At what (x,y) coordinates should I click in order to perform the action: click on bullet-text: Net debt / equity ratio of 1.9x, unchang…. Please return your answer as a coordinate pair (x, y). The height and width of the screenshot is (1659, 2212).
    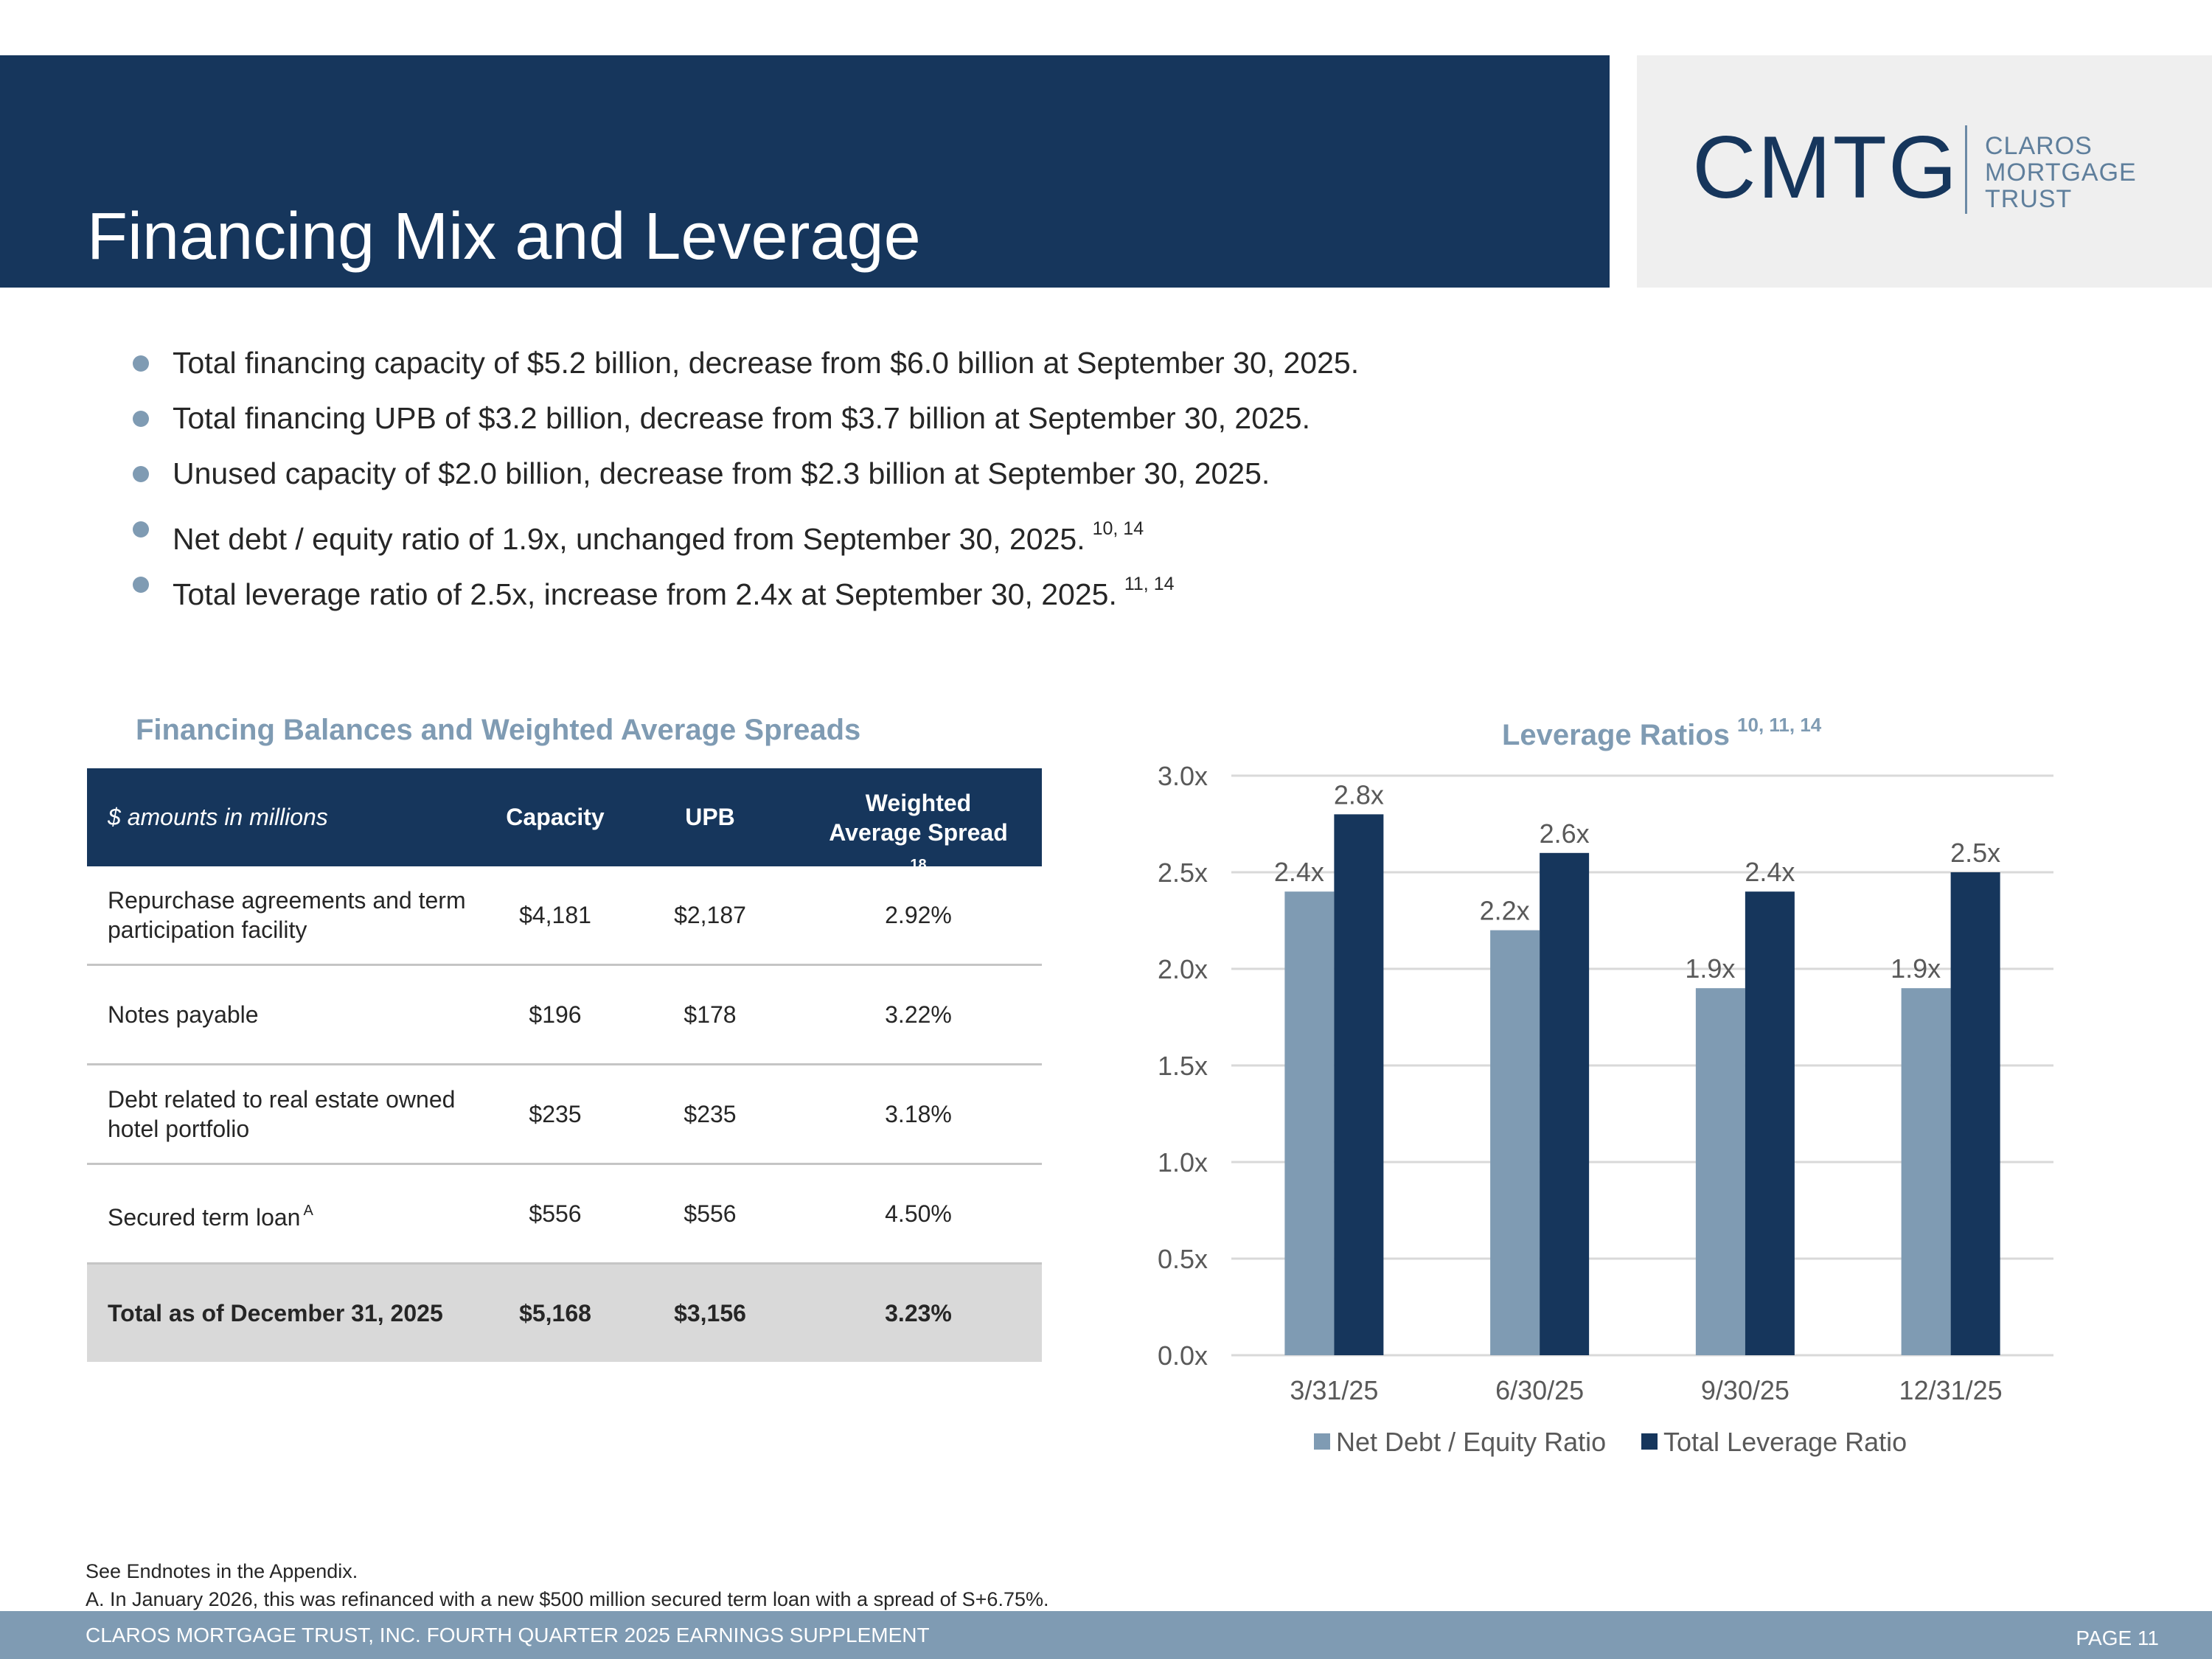
    Looking at the image, I should click on (629, 539).